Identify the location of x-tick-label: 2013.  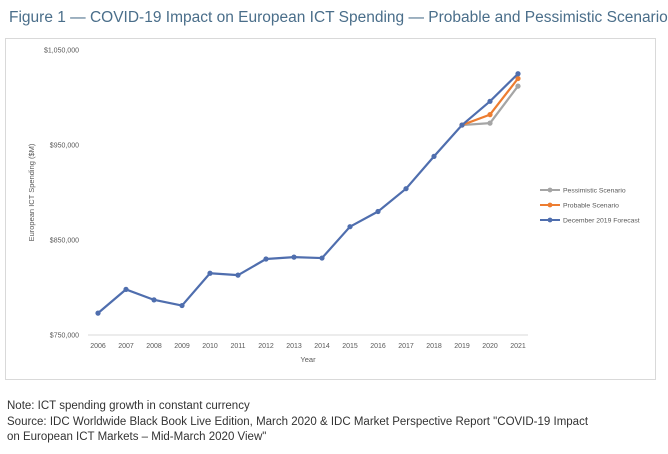
(294, 346).